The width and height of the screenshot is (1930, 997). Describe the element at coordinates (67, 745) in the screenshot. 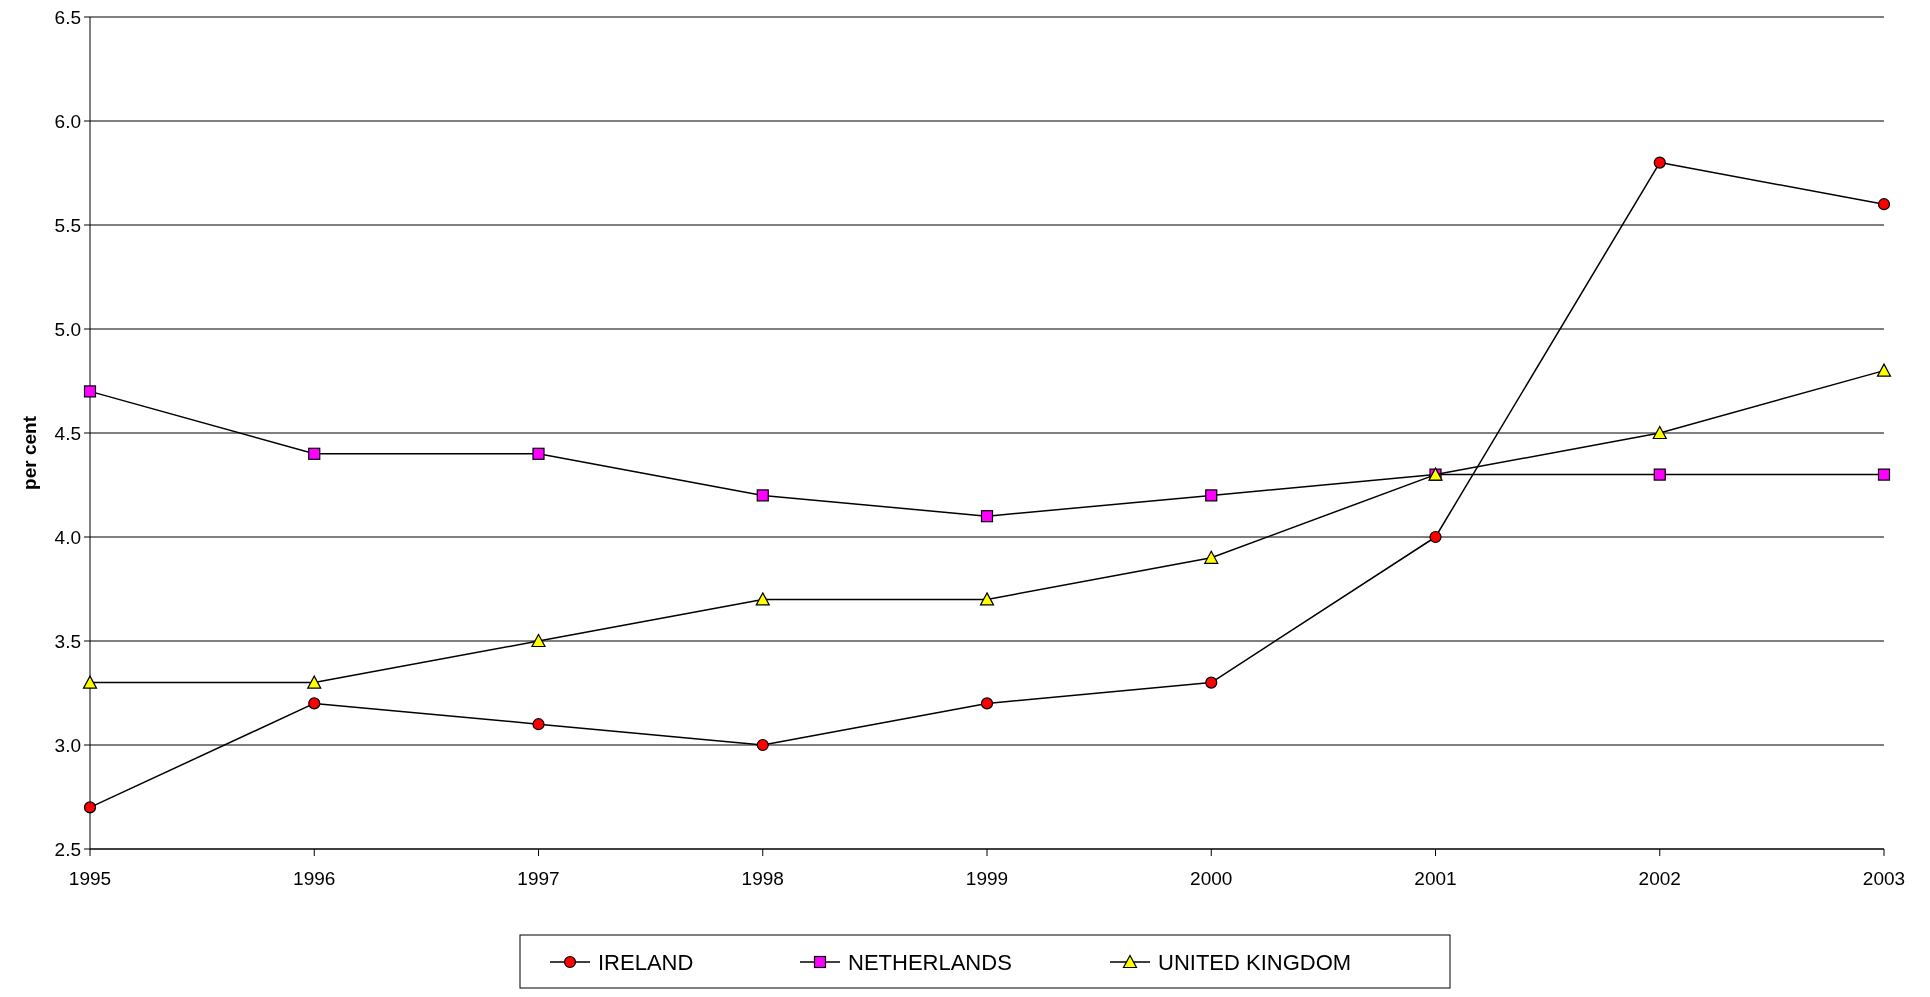

I see `y-tick-label: 3.0` at that location.